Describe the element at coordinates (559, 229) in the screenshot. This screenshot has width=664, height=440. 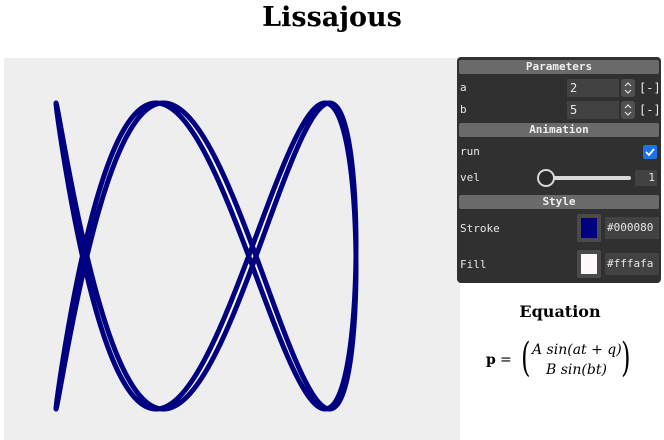
I see `stroke-row: Stroke #000080` at that location.